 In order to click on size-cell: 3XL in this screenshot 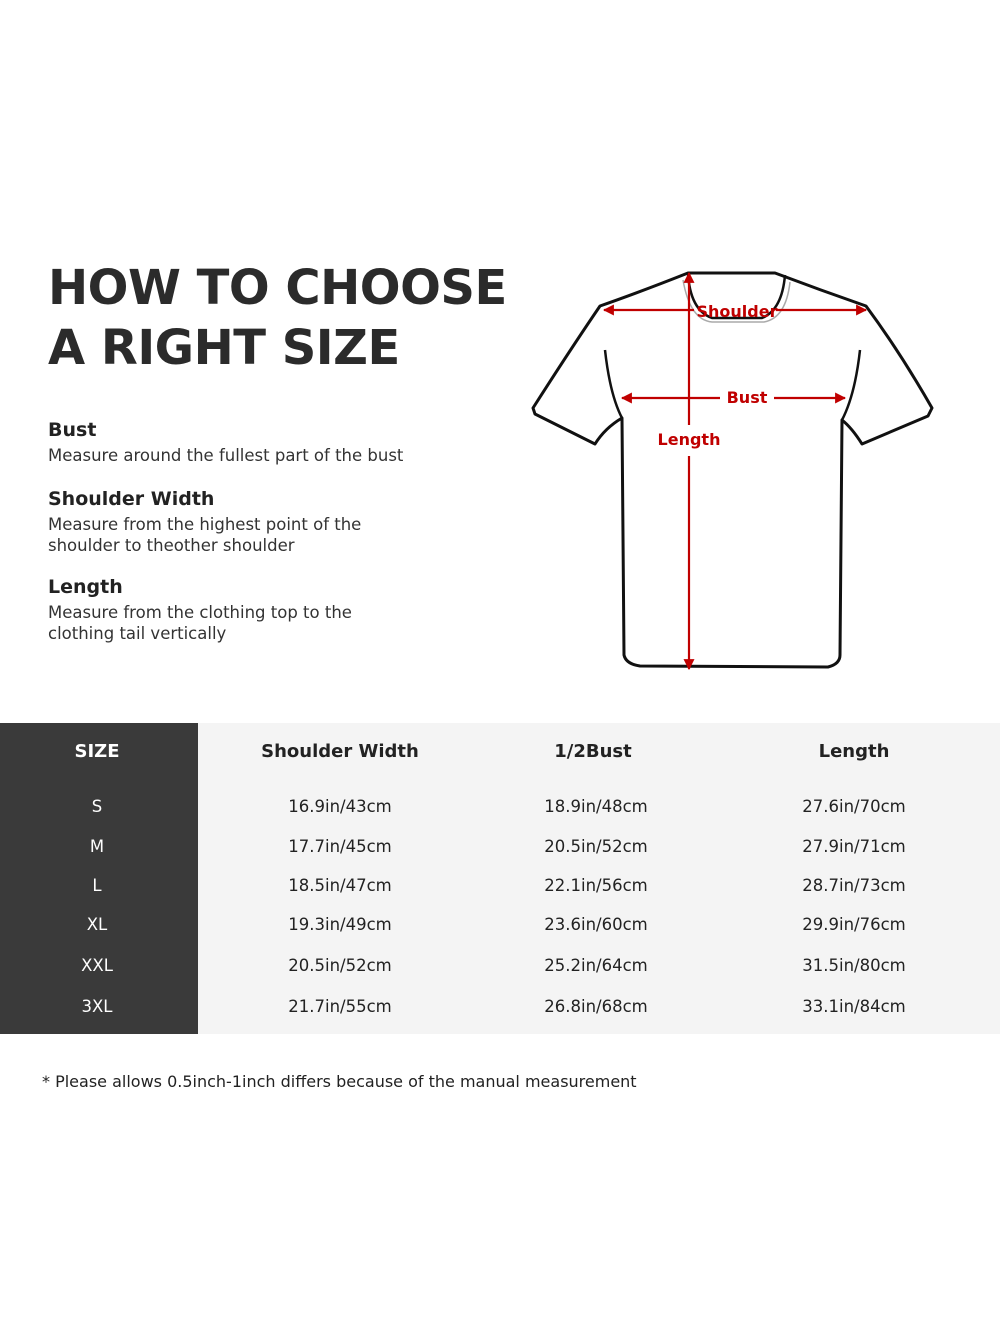, I will do `click(97, 1006)`.